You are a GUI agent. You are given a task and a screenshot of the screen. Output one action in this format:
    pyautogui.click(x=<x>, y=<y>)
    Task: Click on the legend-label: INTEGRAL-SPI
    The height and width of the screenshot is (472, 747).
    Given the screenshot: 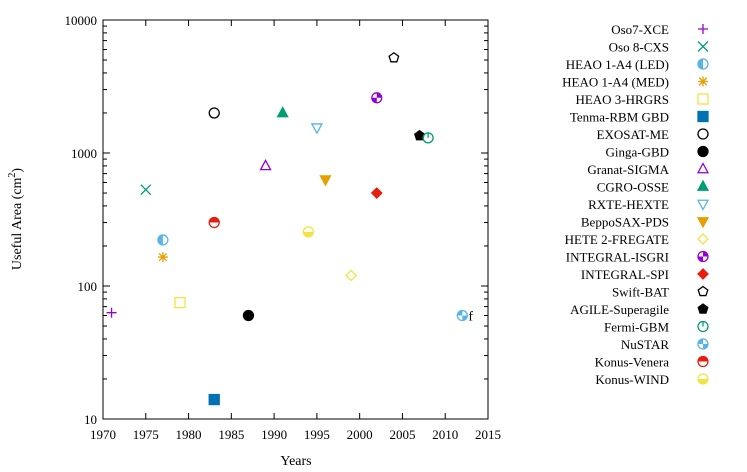 What is the action you would take?
    pyautogui.click(x=625, y=274)
    